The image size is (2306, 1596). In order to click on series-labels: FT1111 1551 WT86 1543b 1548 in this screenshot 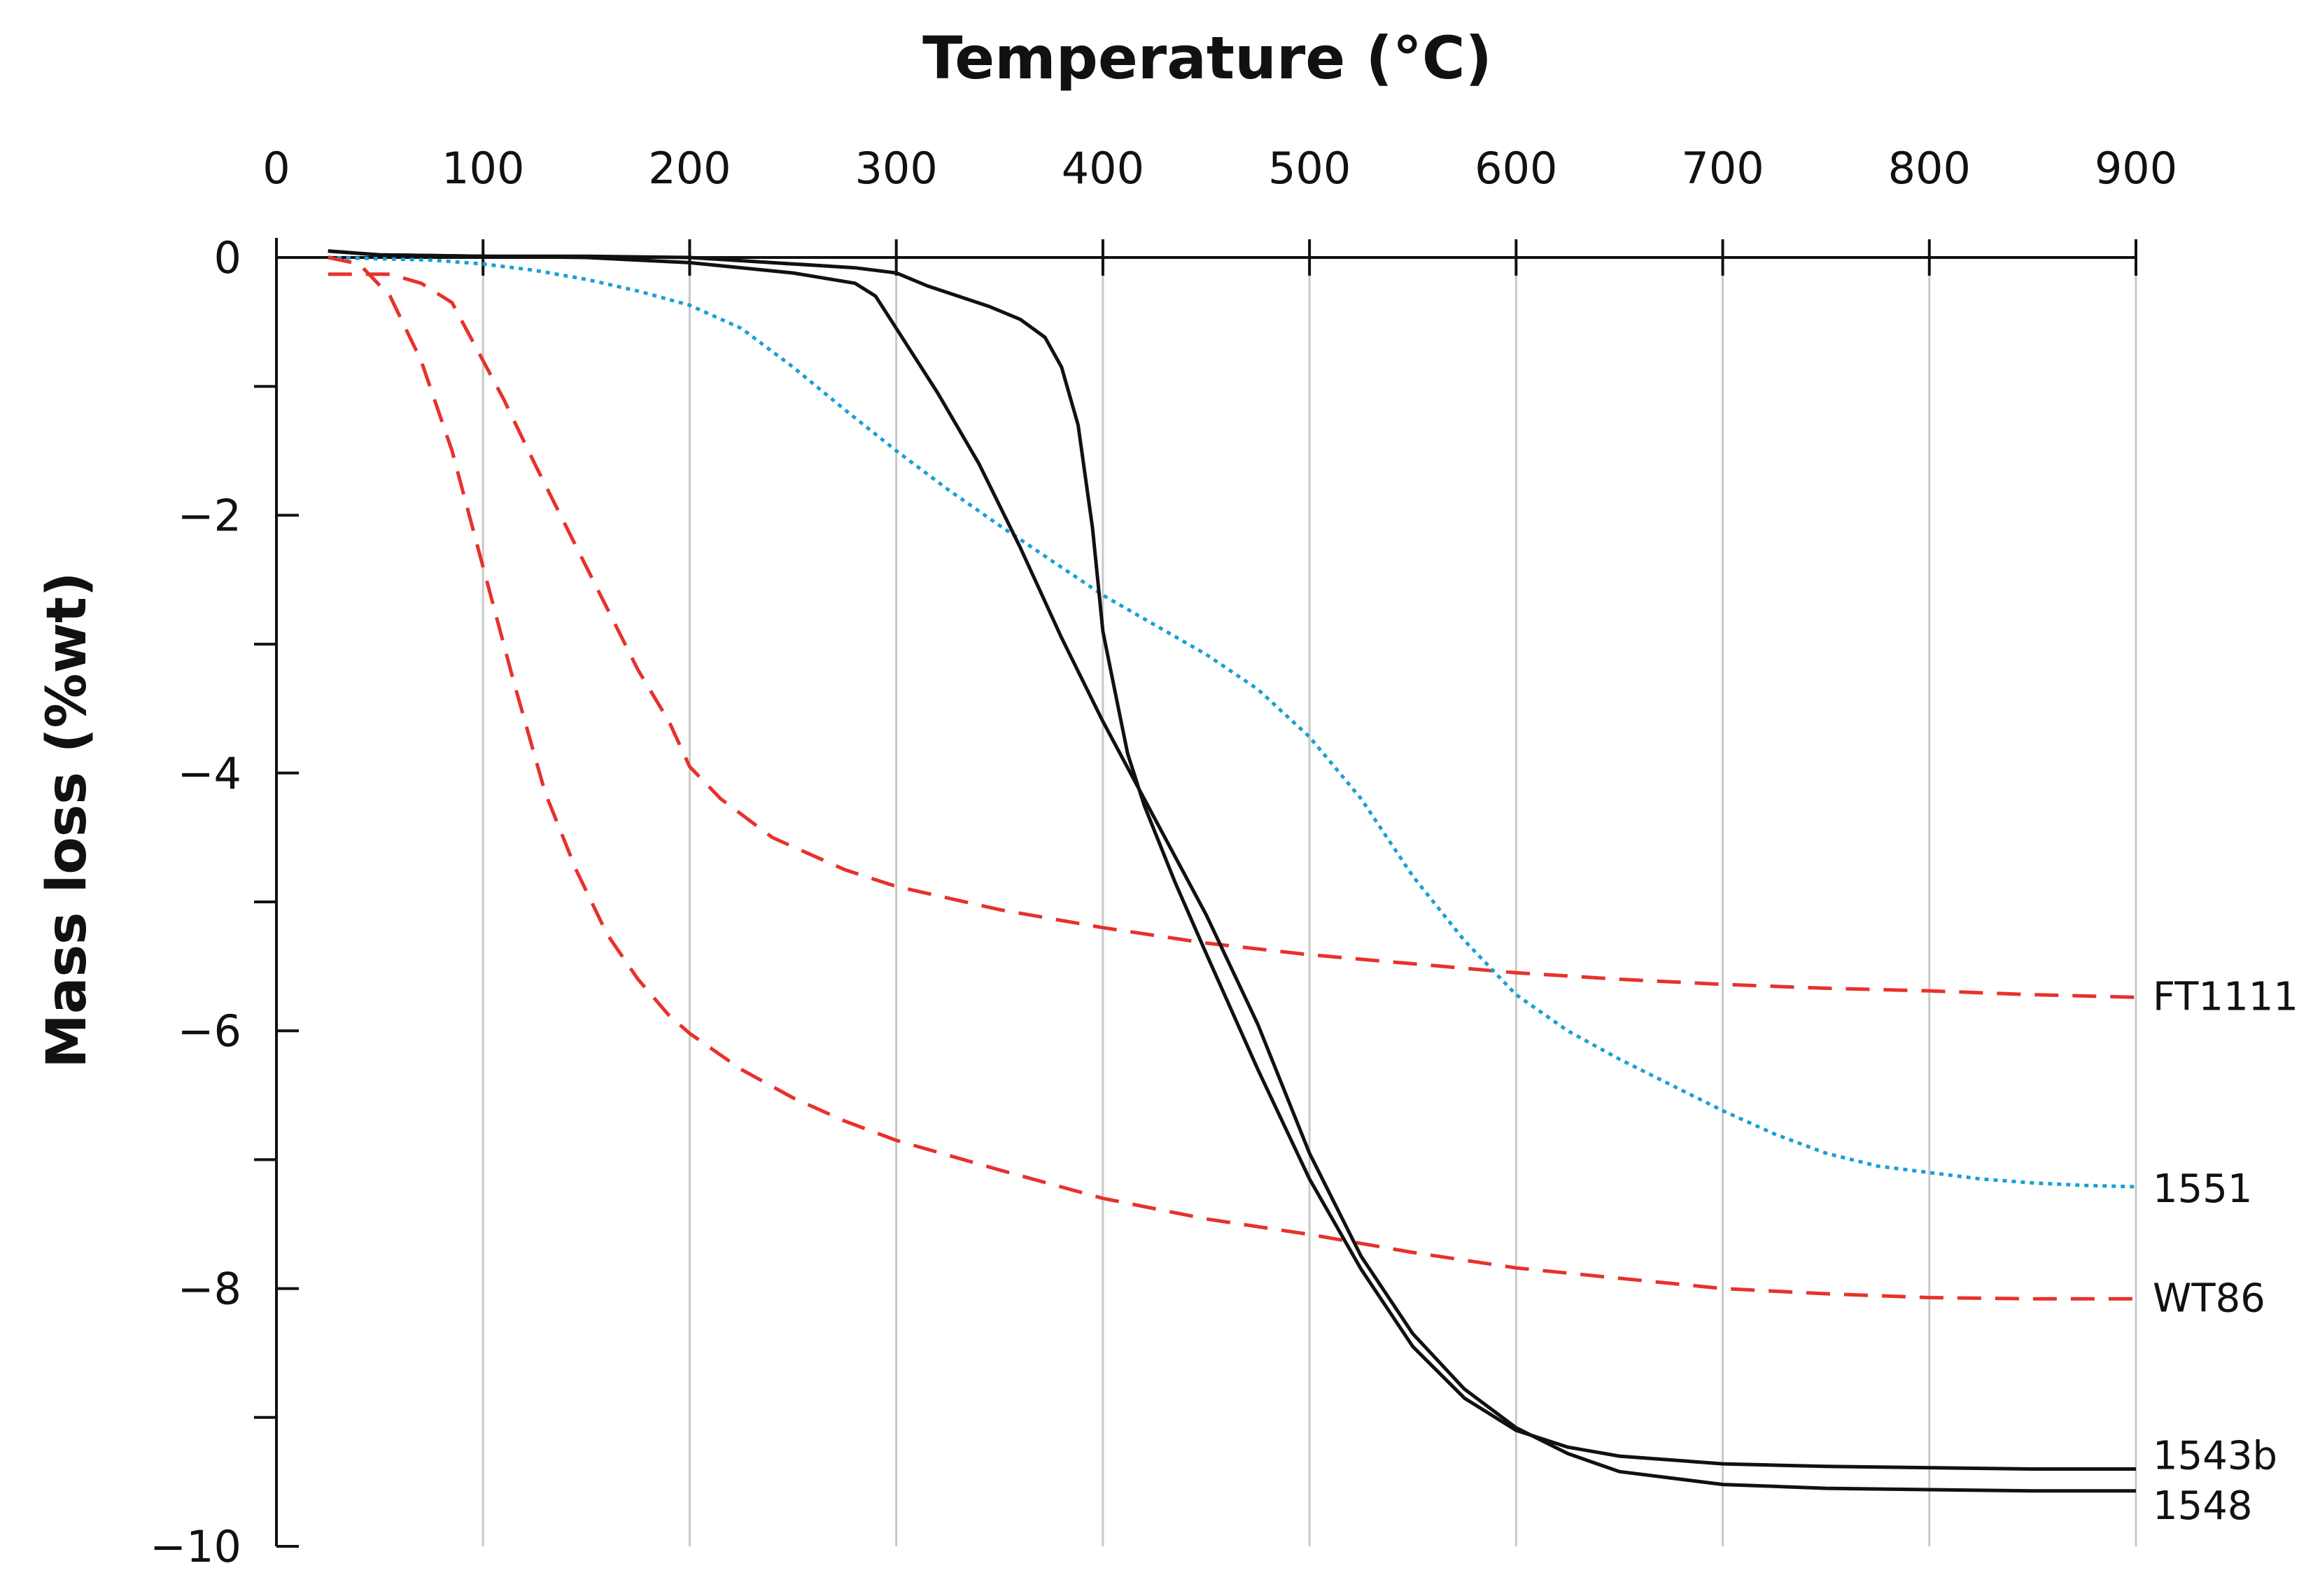, I will do `click(2225, 1251)`.